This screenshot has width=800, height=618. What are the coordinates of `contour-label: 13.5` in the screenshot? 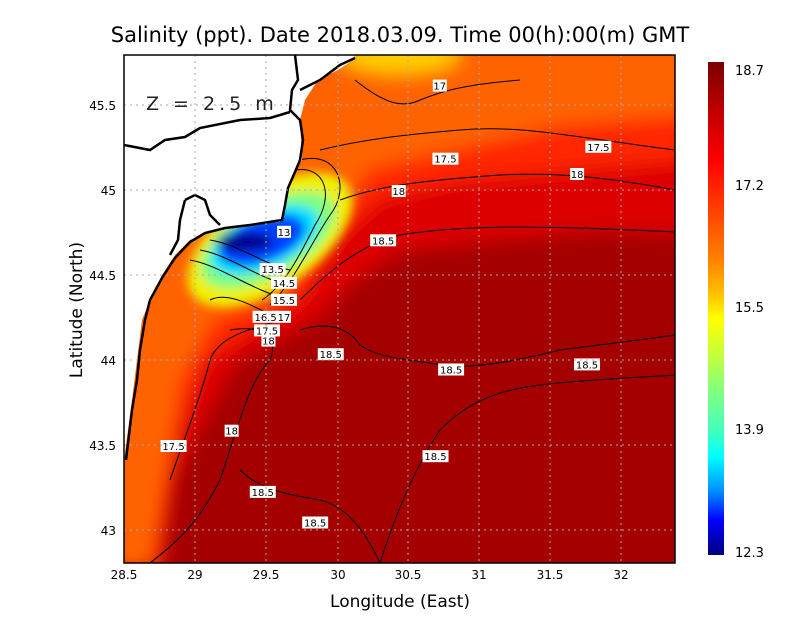 It's located at (273, 270).